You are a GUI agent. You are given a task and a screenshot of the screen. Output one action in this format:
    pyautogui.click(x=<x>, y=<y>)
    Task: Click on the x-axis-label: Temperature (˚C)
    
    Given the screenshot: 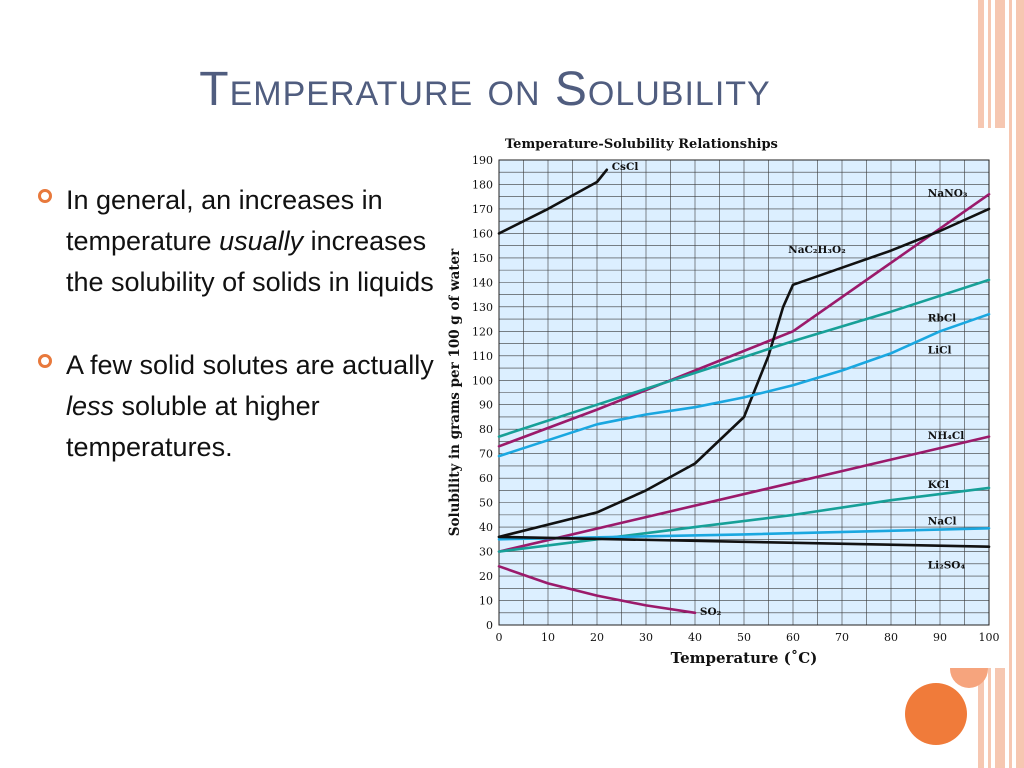 What is the action you would take?
    pyautogui.click(x=744, y=658)
    